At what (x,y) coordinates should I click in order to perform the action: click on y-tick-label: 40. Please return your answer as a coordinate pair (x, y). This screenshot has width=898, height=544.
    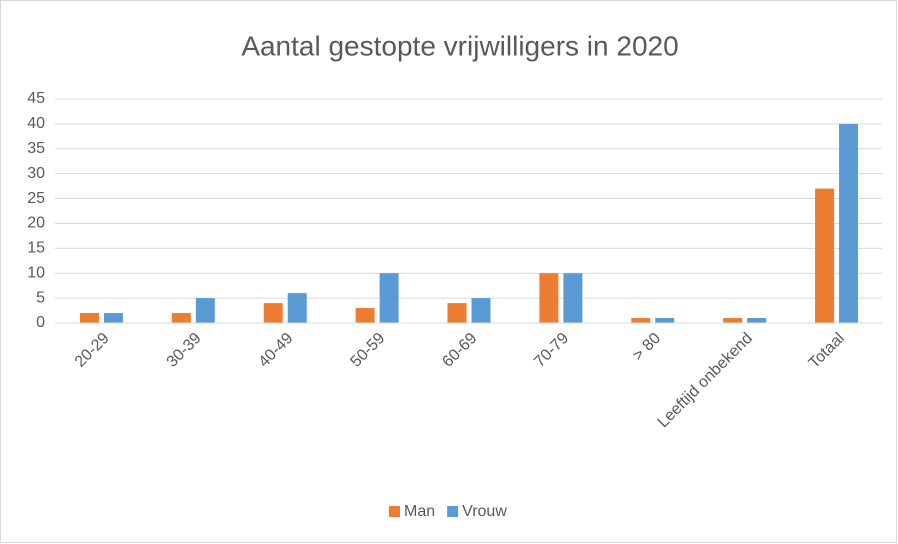
    Looking at the image, I should click on (36, 123).